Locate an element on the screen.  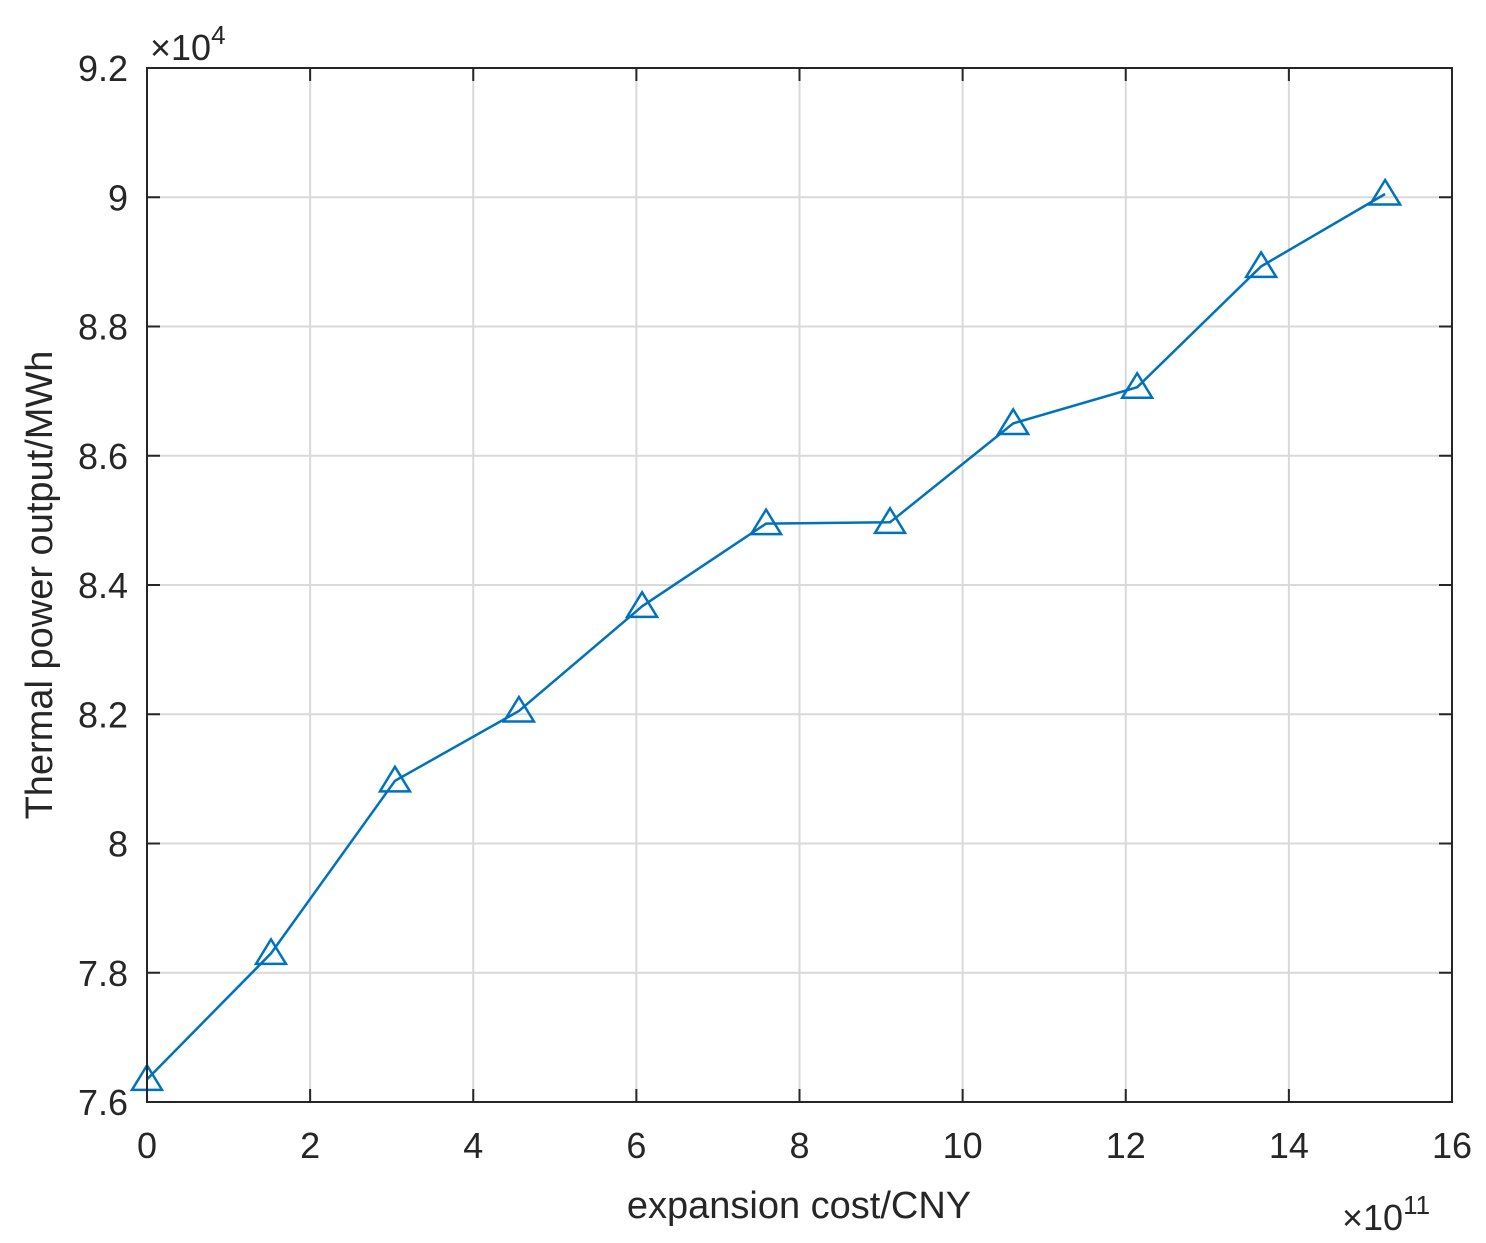
y-tick-label: 7.6 is located at coordinates (103, 1102).